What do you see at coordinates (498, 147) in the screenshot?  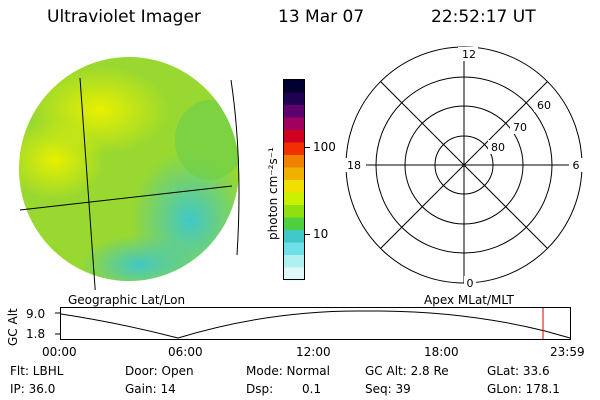 I see `mlat-label-80: 80` at bounding box center [498, 147].